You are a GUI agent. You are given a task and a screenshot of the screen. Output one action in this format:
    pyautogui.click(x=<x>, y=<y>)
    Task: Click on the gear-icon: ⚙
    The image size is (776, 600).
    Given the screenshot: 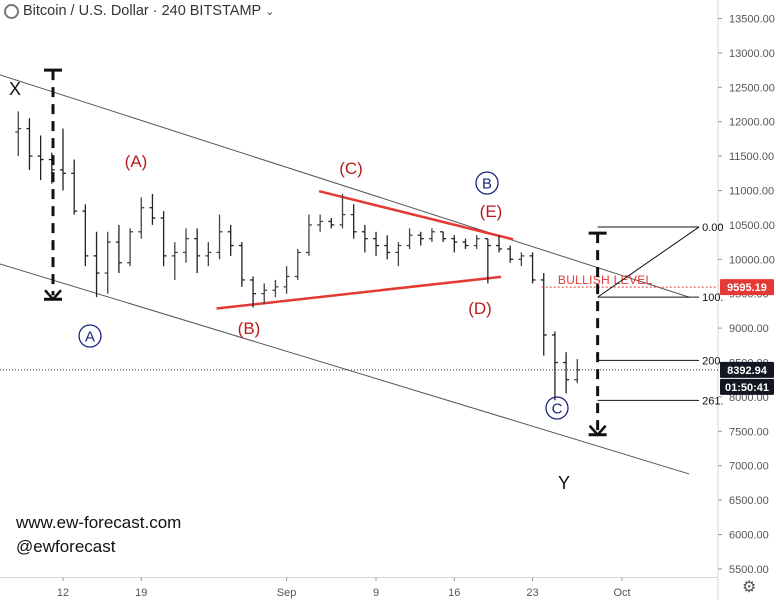 What is the action you would take?
    pyautogui.click(x=749, y=587)
    